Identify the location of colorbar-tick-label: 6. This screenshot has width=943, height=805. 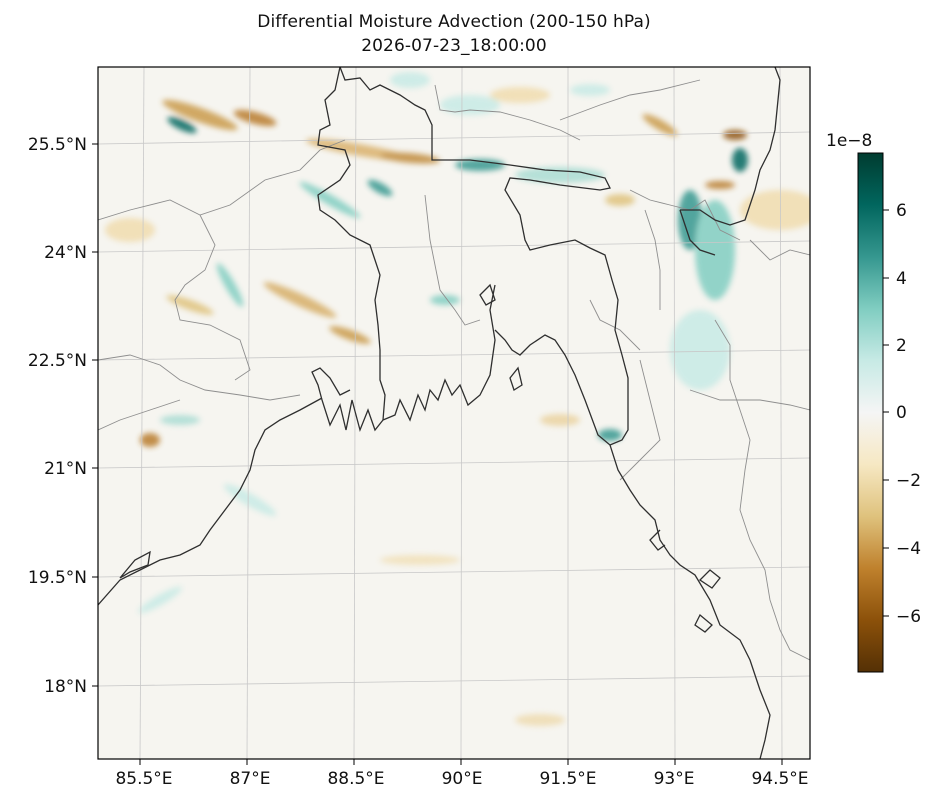
(901, 211).